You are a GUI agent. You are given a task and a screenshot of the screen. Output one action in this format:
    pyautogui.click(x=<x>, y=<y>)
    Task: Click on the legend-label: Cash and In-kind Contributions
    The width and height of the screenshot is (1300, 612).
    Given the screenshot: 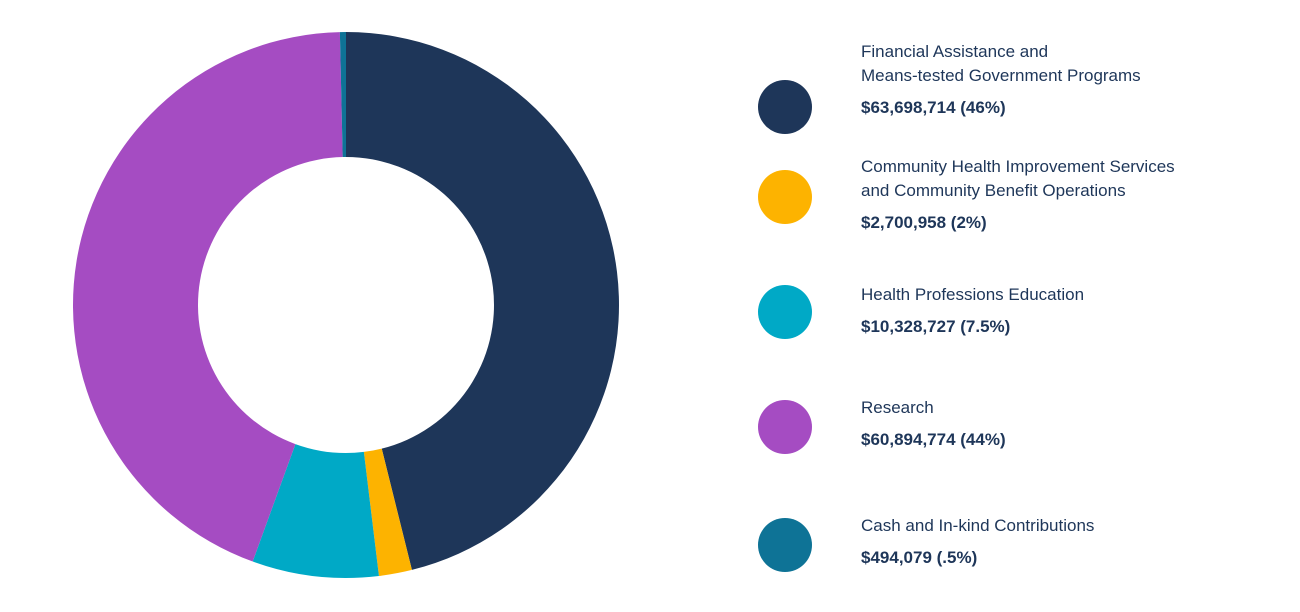 What is the action you would take?
    pyautogui.click(x=978, y=525)
    